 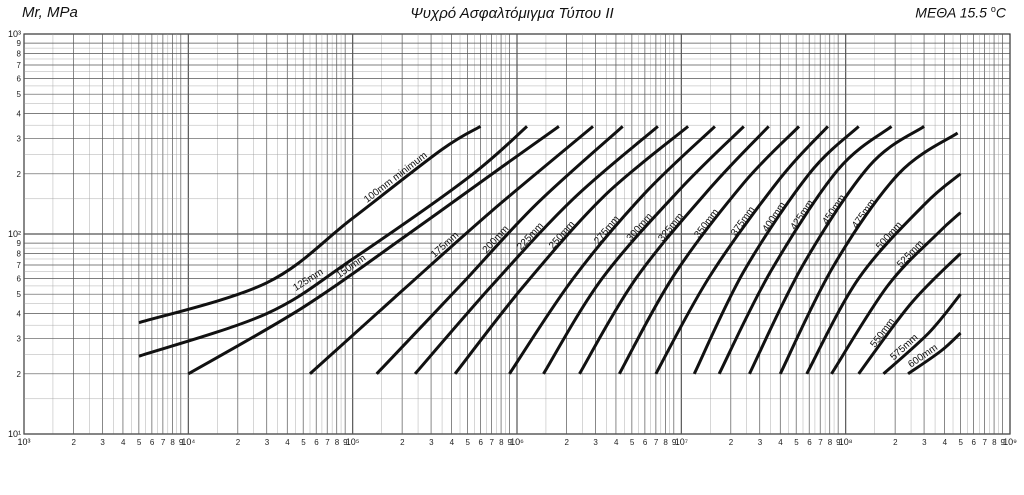 I want to click on curve-275mm, so click(x=612, y=250).